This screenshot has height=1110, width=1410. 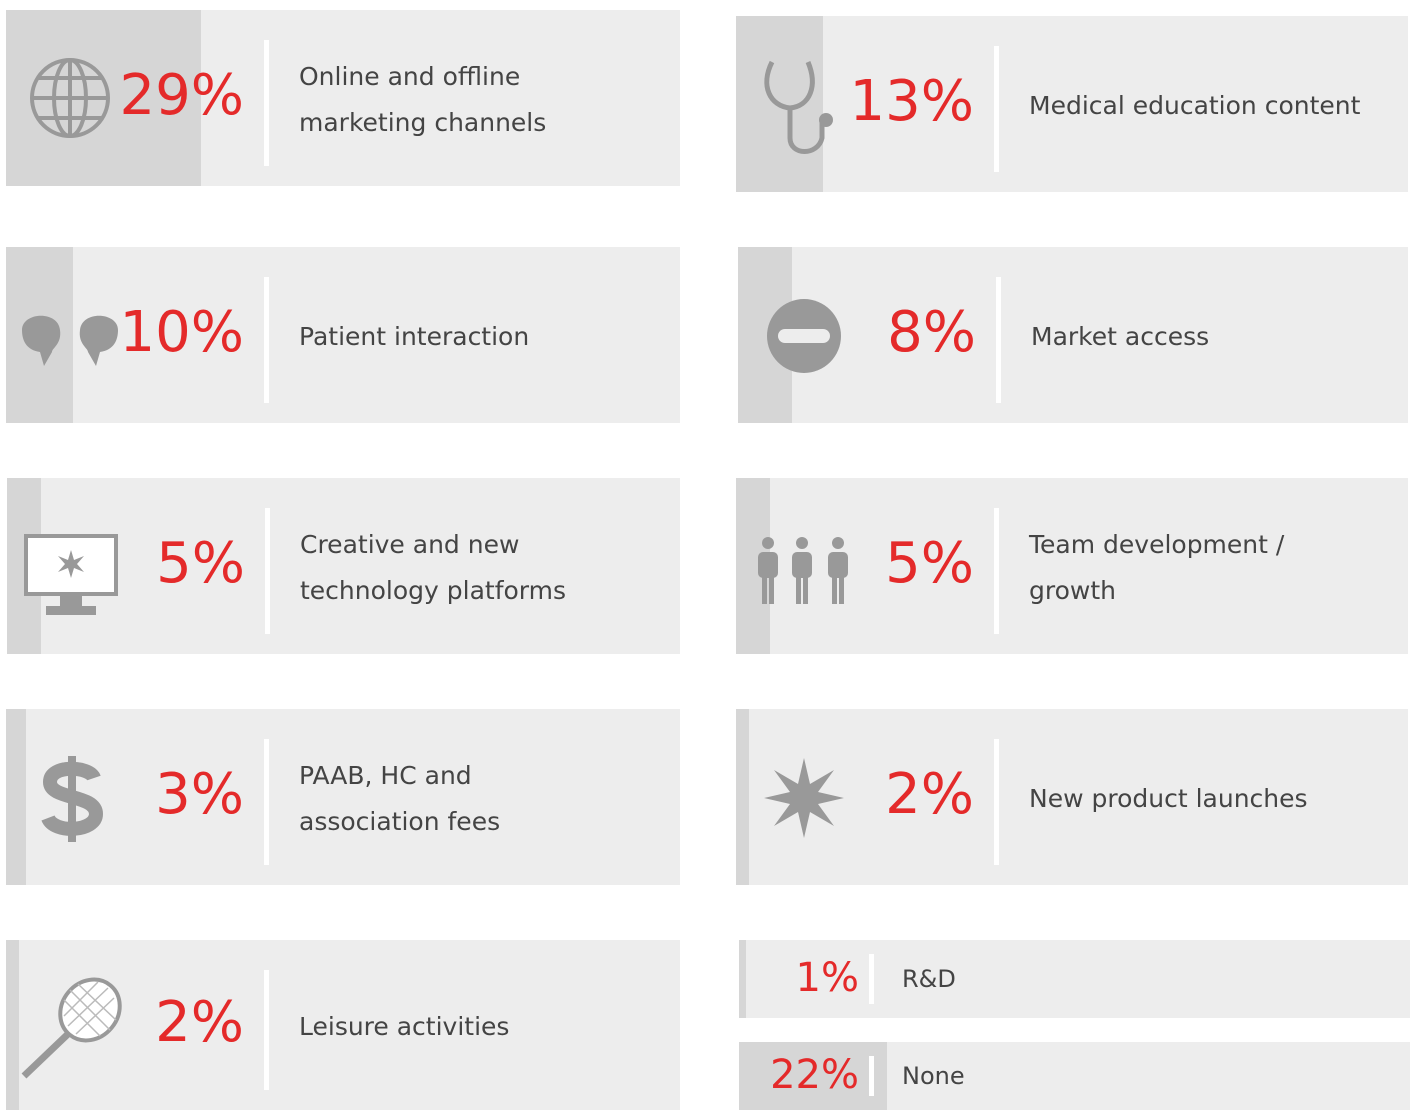 What do you see at coordinates (181, 332) in the screenshot?
I see `value-label: 10%` at bounding box center [181, 332].